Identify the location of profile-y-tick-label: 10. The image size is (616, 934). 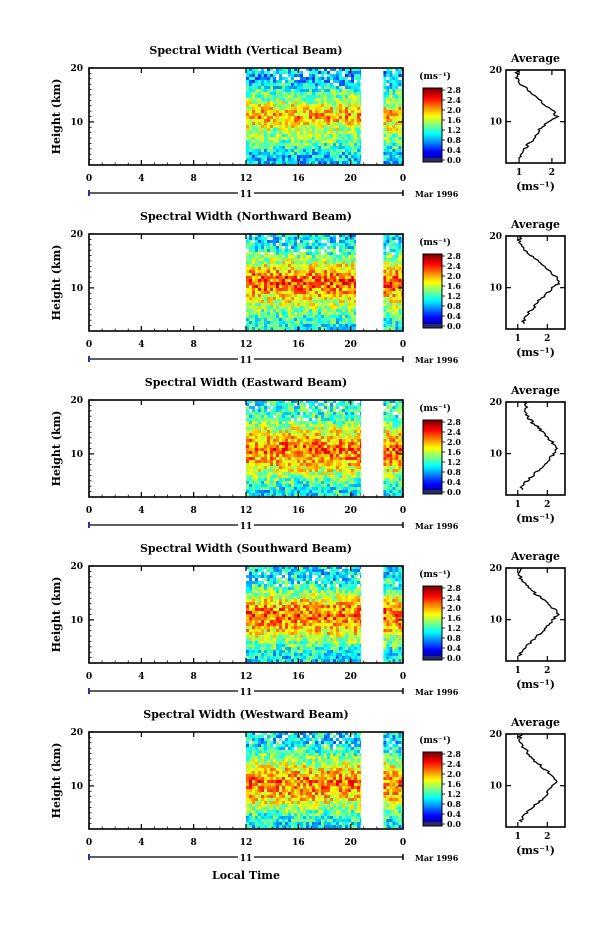
(495, 289).